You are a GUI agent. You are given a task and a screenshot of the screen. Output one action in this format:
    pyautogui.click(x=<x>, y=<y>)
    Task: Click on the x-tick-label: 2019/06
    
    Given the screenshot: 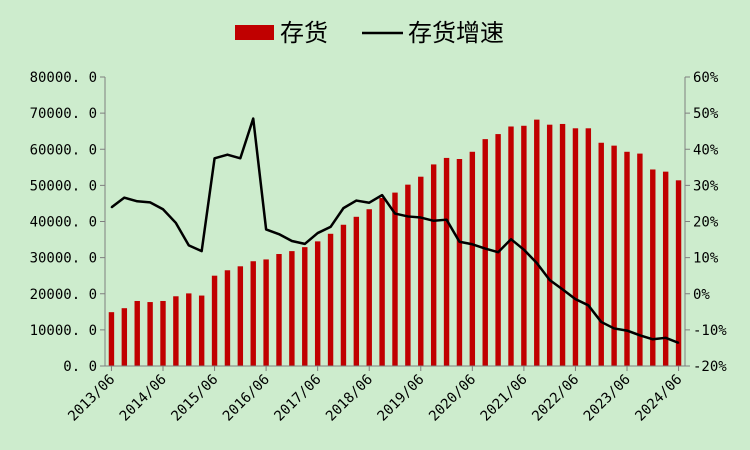 What is the action you would take?
    pyautogui.click(x=401, y=398)
    